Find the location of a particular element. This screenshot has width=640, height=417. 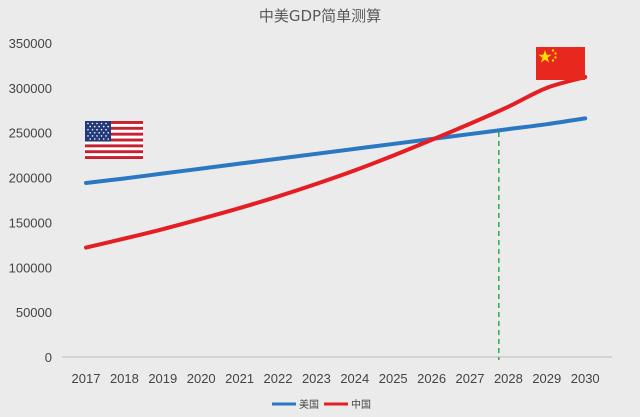

y-tick-label: 300000 is located at coordinates (30, 88).